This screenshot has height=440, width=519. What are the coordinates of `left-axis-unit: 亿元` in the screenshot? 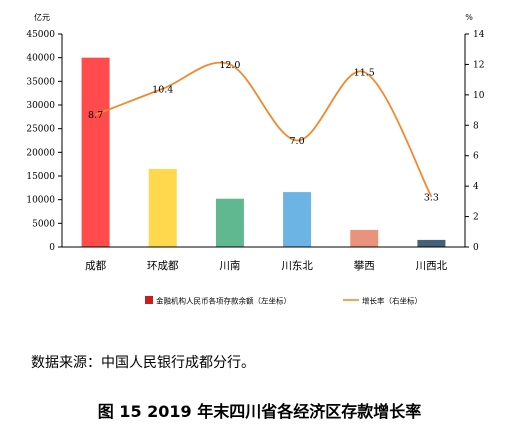 It's located at (42, 17).